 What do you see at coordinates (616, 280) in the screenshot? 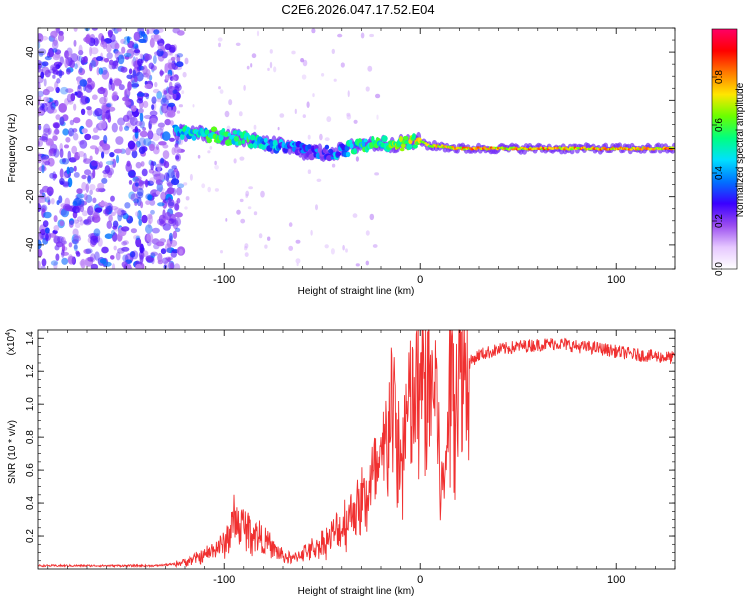
I see `x-tick-label: 100` at bounding box center [616, 280].